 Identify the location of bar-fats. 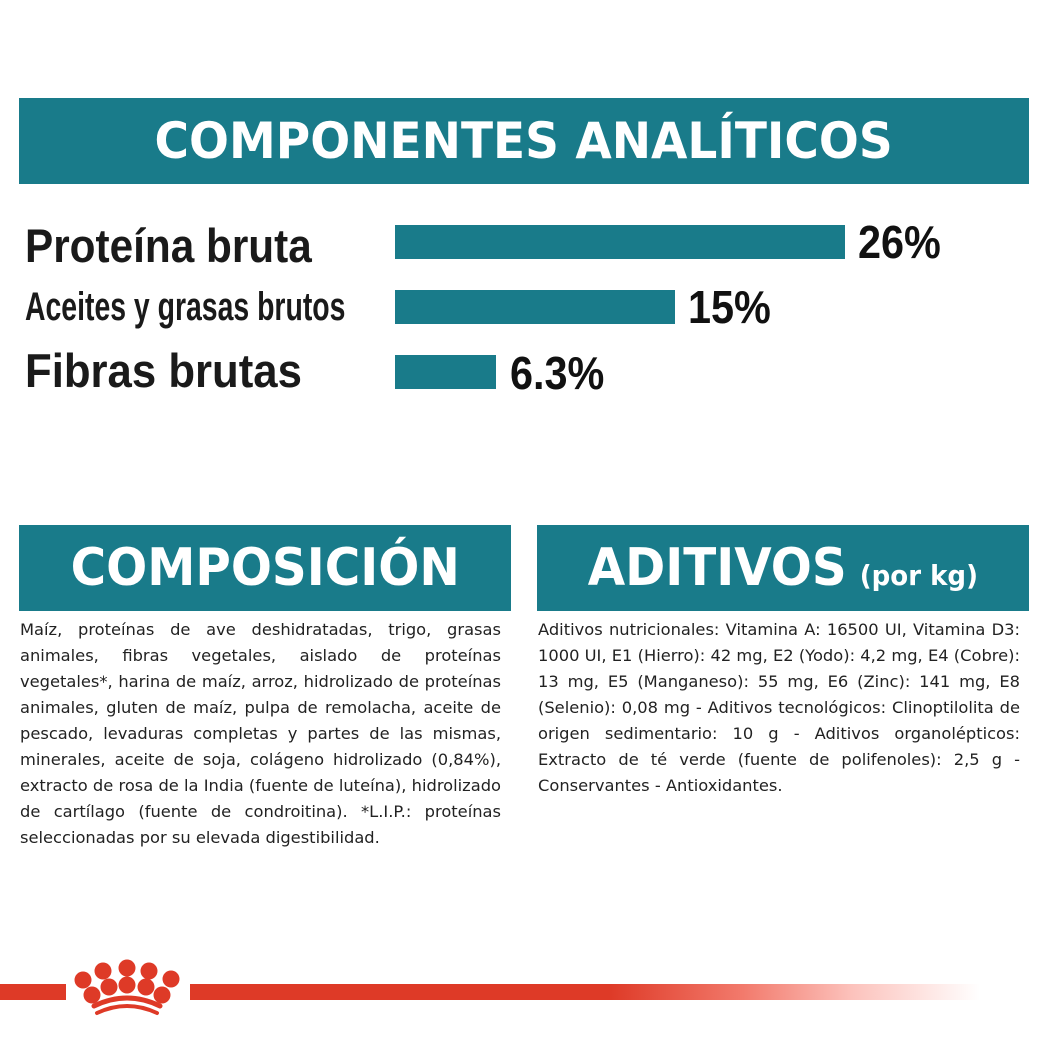
(535, 307).